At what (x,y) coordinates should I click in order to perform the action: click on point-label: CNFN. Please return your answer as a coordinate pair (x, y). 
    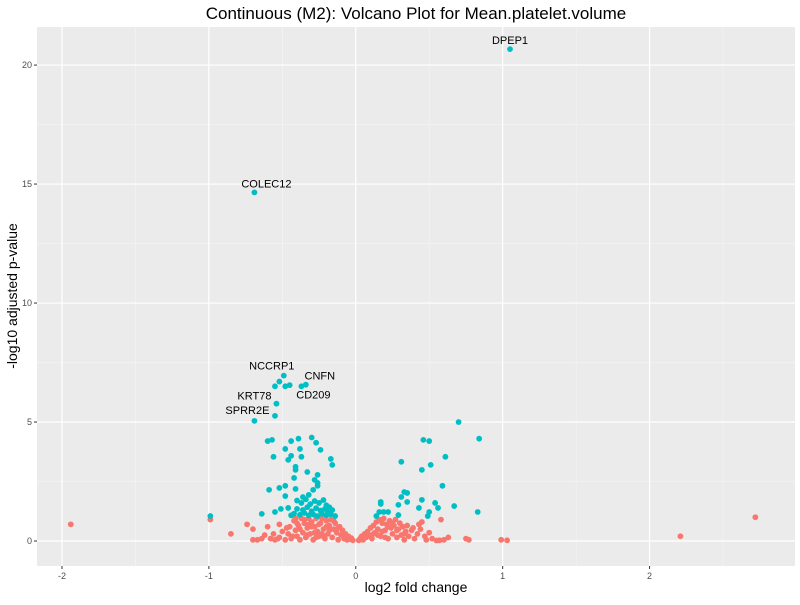
    Looking at the image, I should click on (320, 377).